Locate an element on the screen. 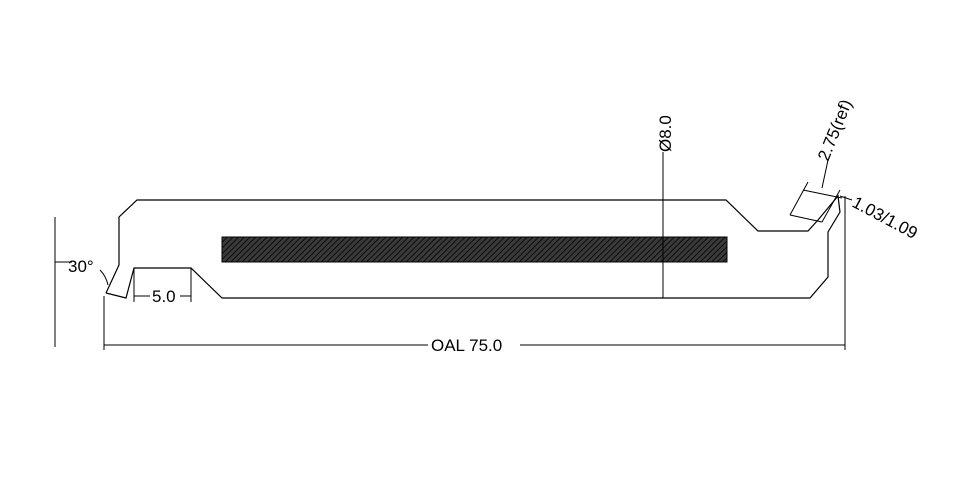  angle-arc is located at coordinates (104, 277).